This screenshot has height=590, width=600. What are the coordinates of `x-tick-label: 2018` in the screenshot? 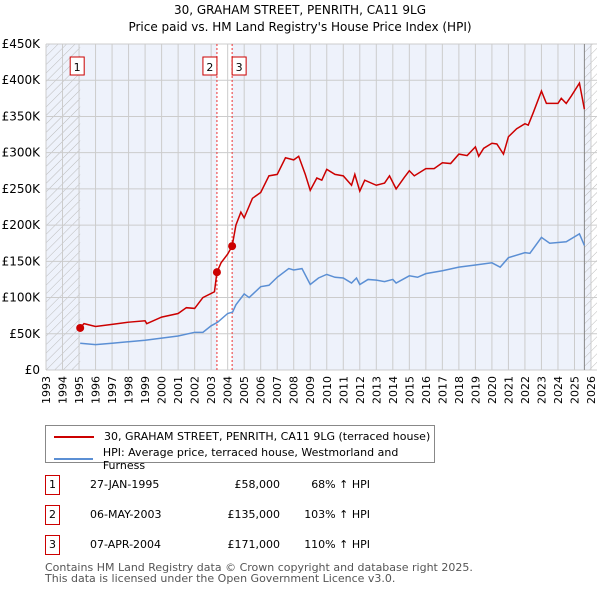 It's located at (459, 390).